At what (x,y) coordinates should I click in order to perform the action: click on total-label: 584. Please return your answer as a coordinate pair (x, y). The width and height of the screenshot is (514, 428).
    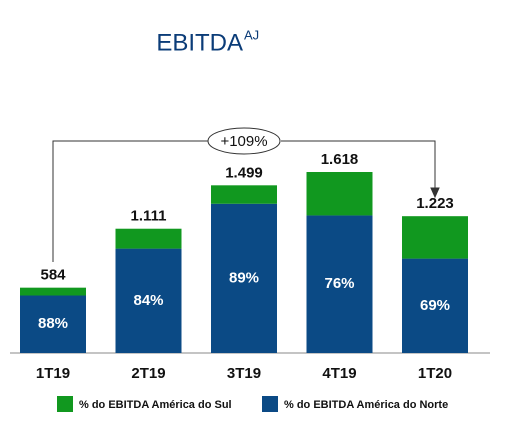
    Looking at the image, I should click on (53, 275).